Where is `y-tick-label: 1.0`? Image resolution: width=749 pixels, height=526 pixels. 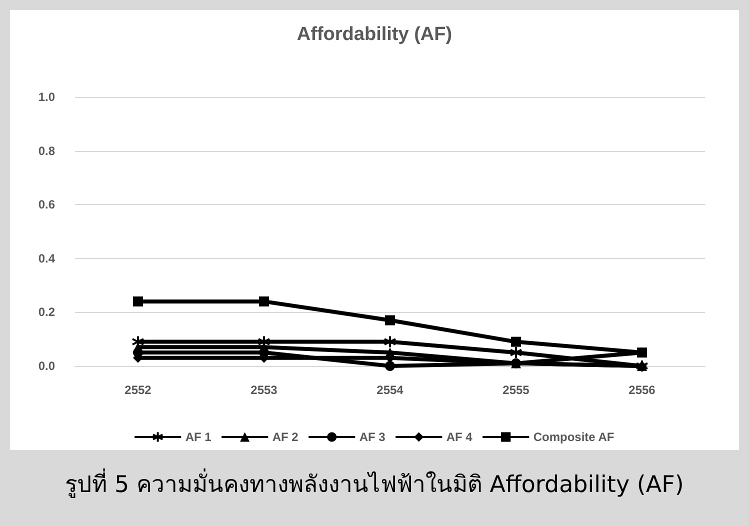
y-tick-label: 1.0 is located at coordinates (47, 97).